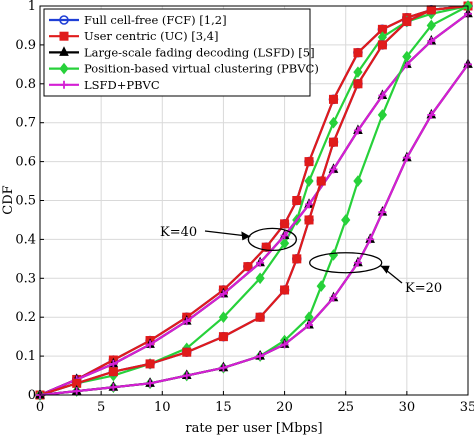  I want to click on x-tick-label: 0, so click(40, 407).